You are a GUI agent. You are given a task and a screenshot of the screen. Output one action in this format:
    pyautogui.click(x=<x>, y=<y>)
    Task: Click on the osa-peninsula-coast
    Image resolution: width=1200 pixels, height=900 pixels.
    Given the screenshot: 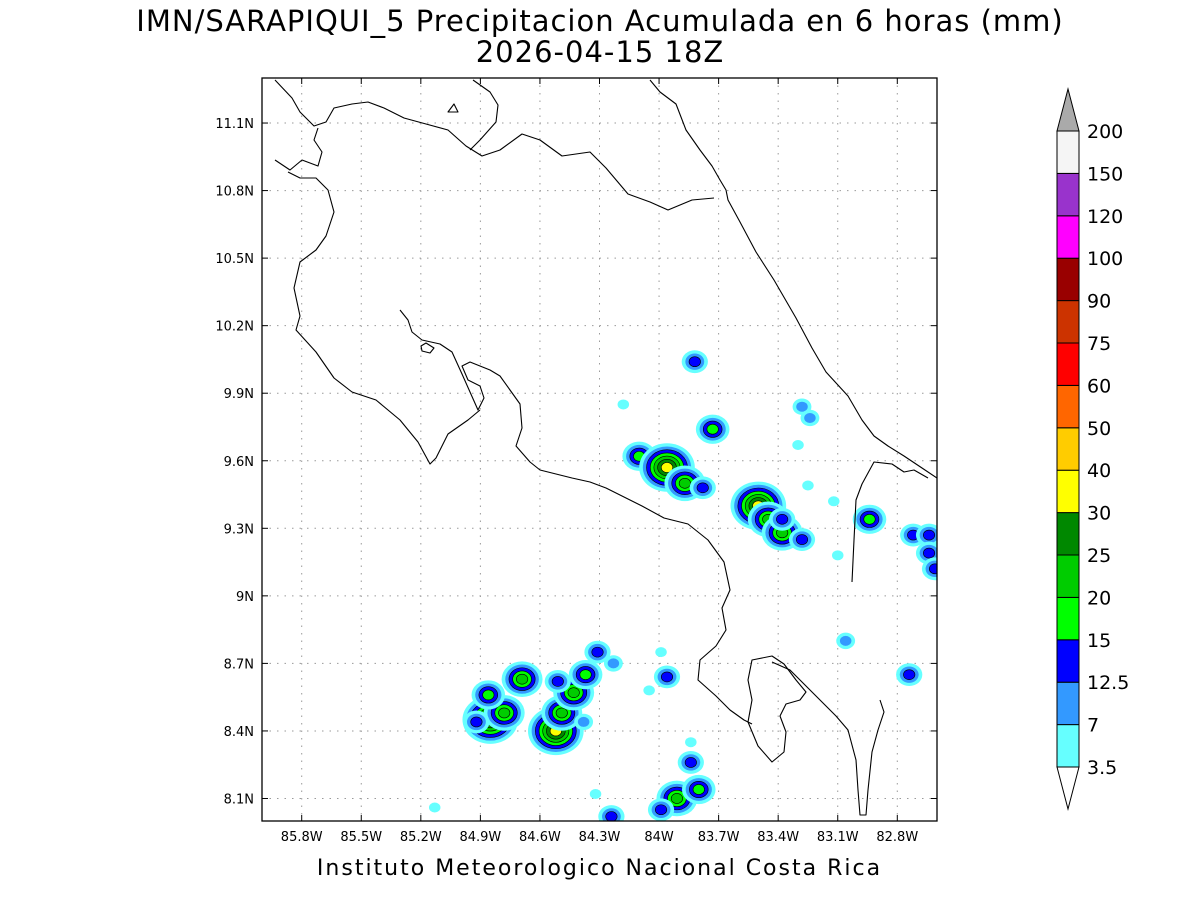 What is the action you would take?
    pyautogui.click(x=777, y=709)
    